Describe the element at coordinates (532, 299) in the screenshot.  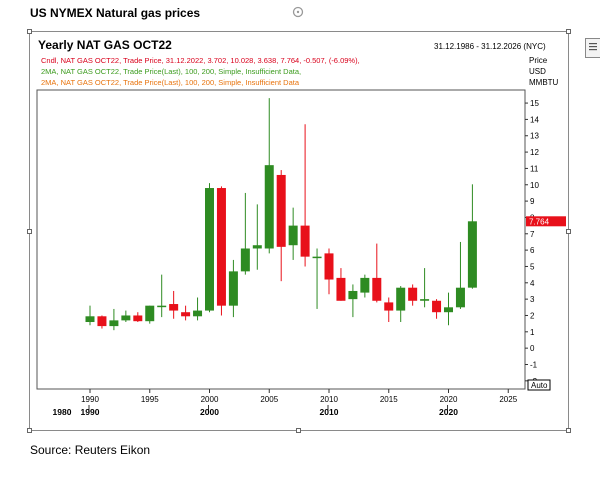
I see `y-tick-label: 3` at that location.